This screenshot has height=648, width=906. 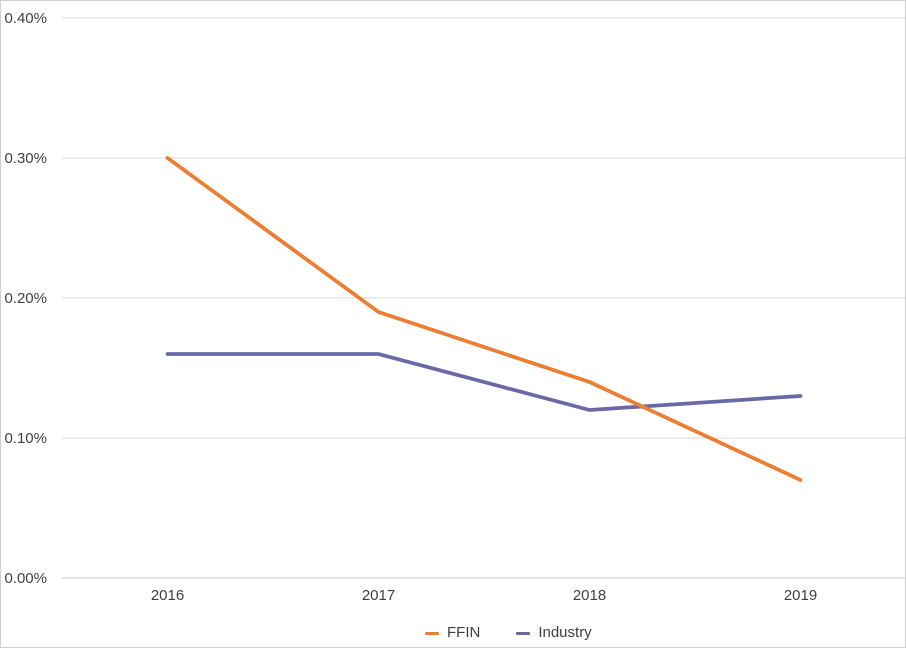 I want to click on legend-item-ffin: FFIN, so click(x=452, y=633).